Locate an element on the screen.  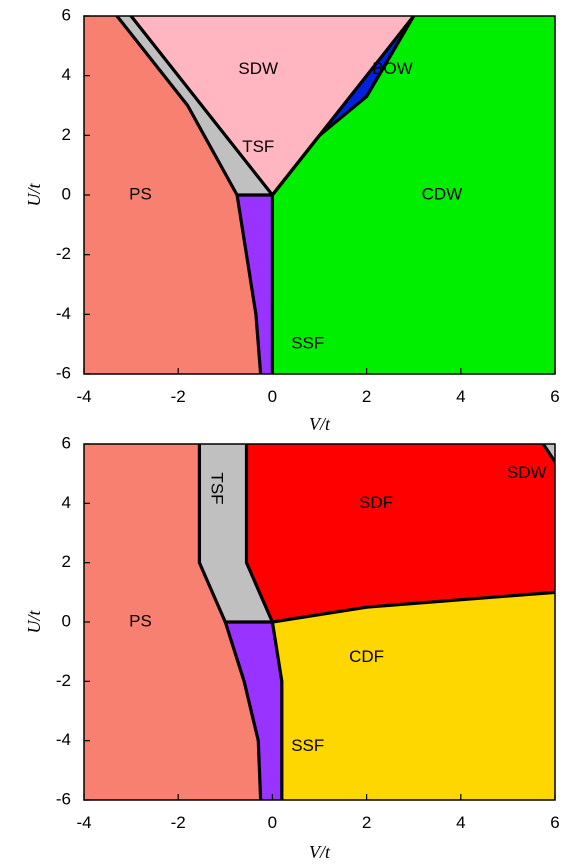
region-label-bow: BOW is located at coordinates (392, 68).